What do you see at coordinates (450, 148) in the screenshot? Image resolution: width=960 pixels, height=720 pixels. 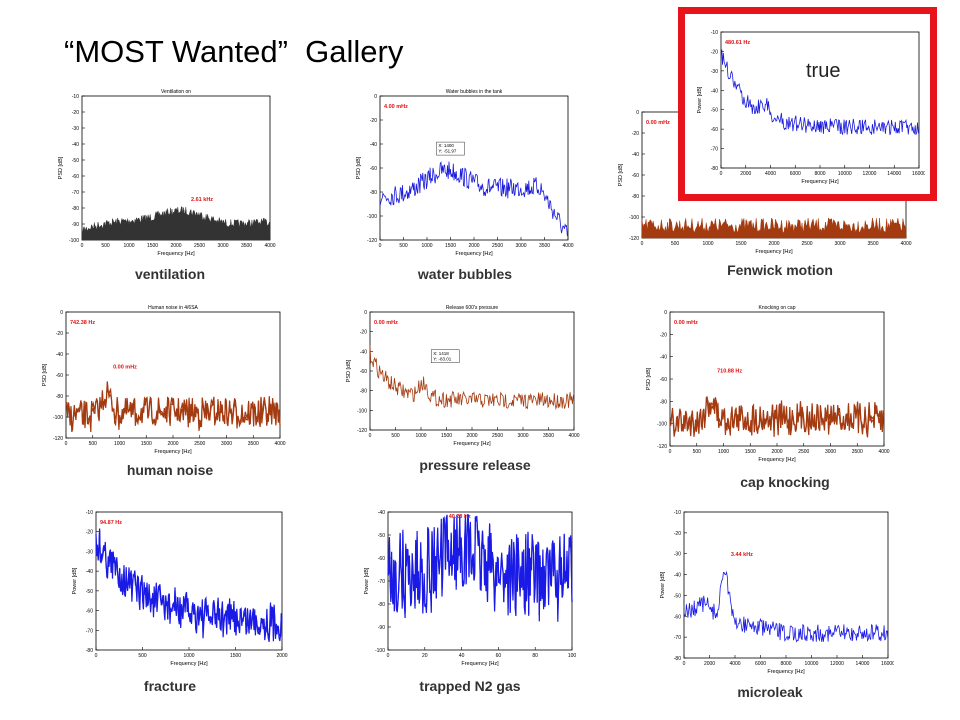 I see `data-tip-box` at bounding box center [450, 148].